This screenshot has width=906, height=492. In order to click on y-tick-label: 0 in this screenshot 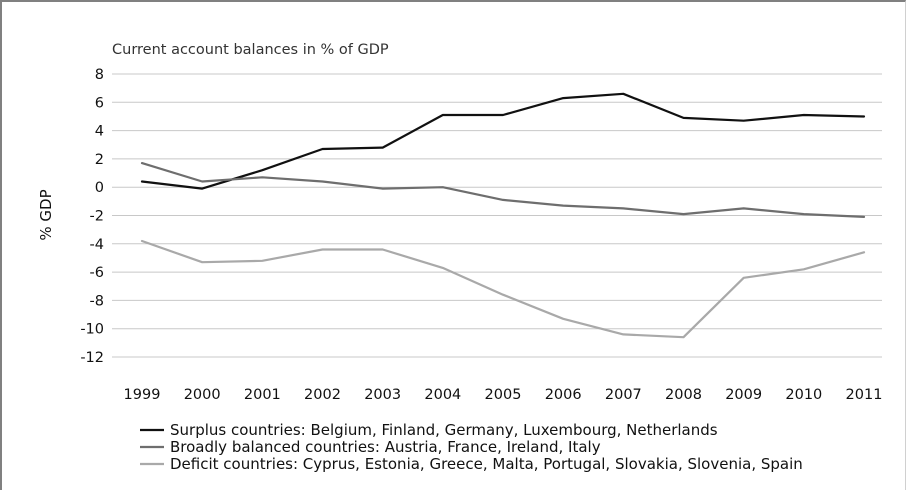, I will do `click(99, 188)`.